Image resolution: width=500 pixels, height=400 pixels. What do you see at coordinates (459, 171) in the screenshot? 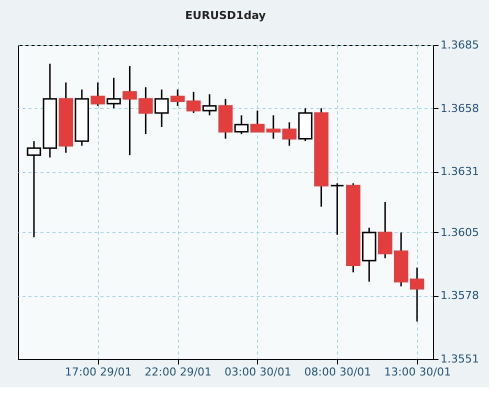
I see `y-tick-label: 1.3631` at bounding box center [459, 171].